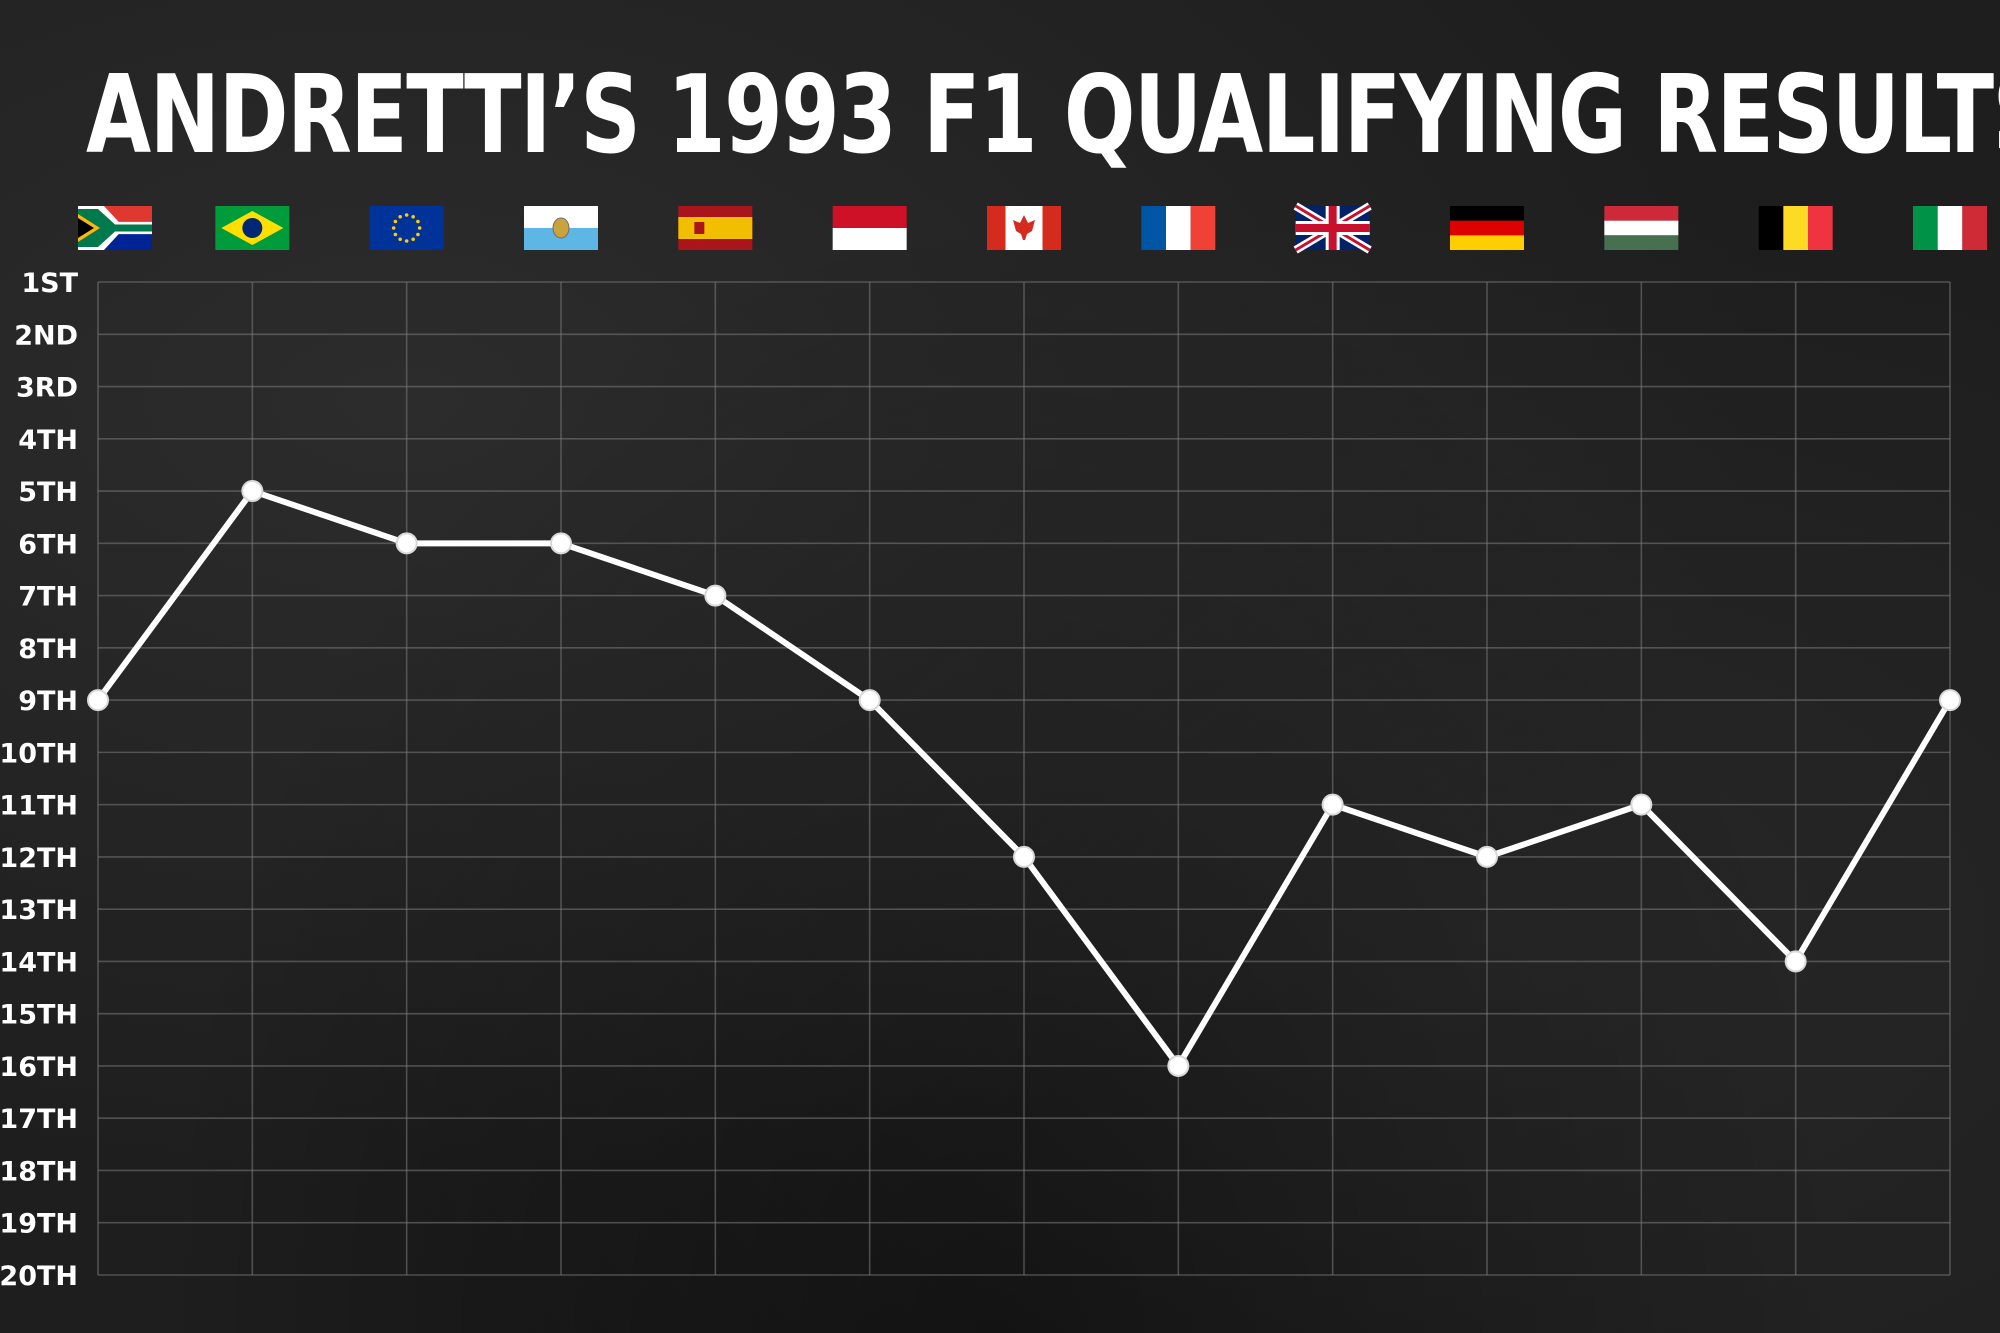 The width and height of the screenshot is (2000, 1333). I want to click on flag-europe-icon, so click(406, 228).